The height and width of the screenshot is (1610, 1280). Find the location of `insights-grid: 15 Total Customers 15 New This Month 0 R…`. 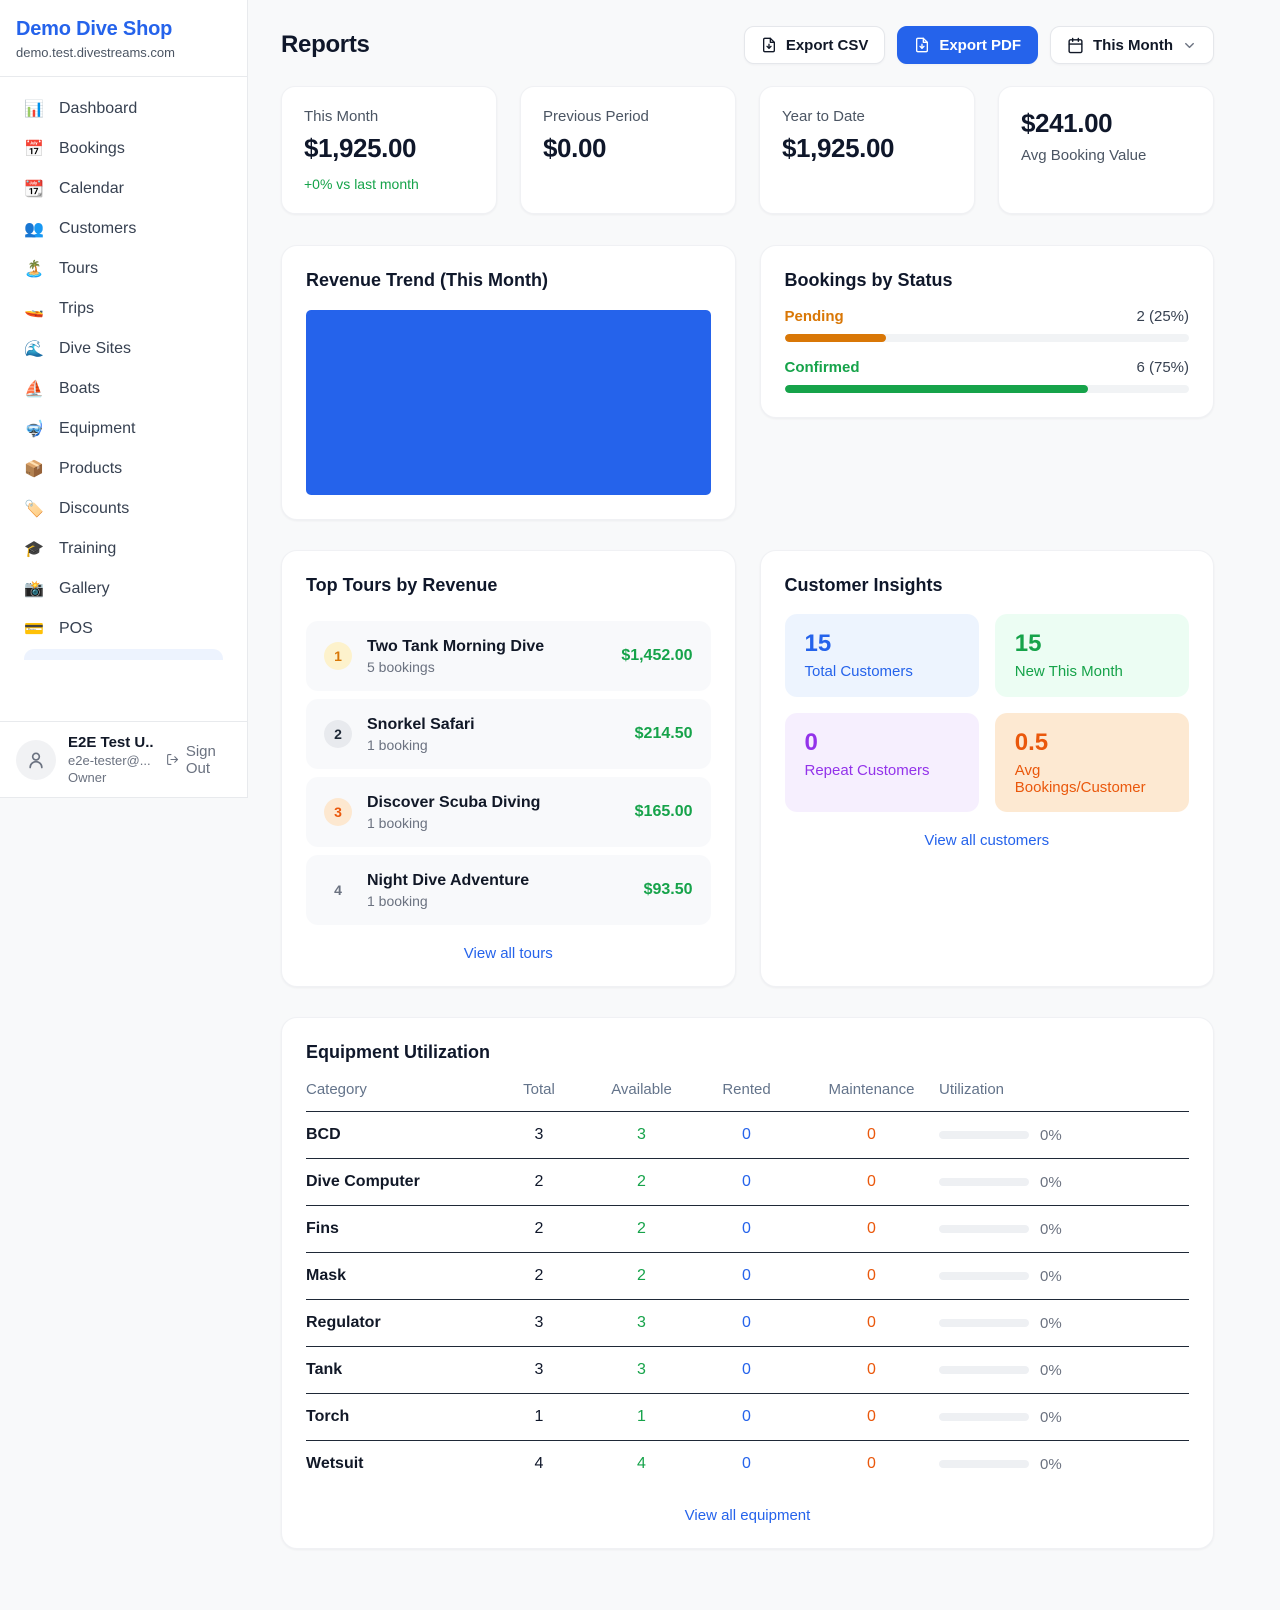

insights-grid: 15 Total Customers 15 New This Month 0 R… is located at coordinates (986, 713).